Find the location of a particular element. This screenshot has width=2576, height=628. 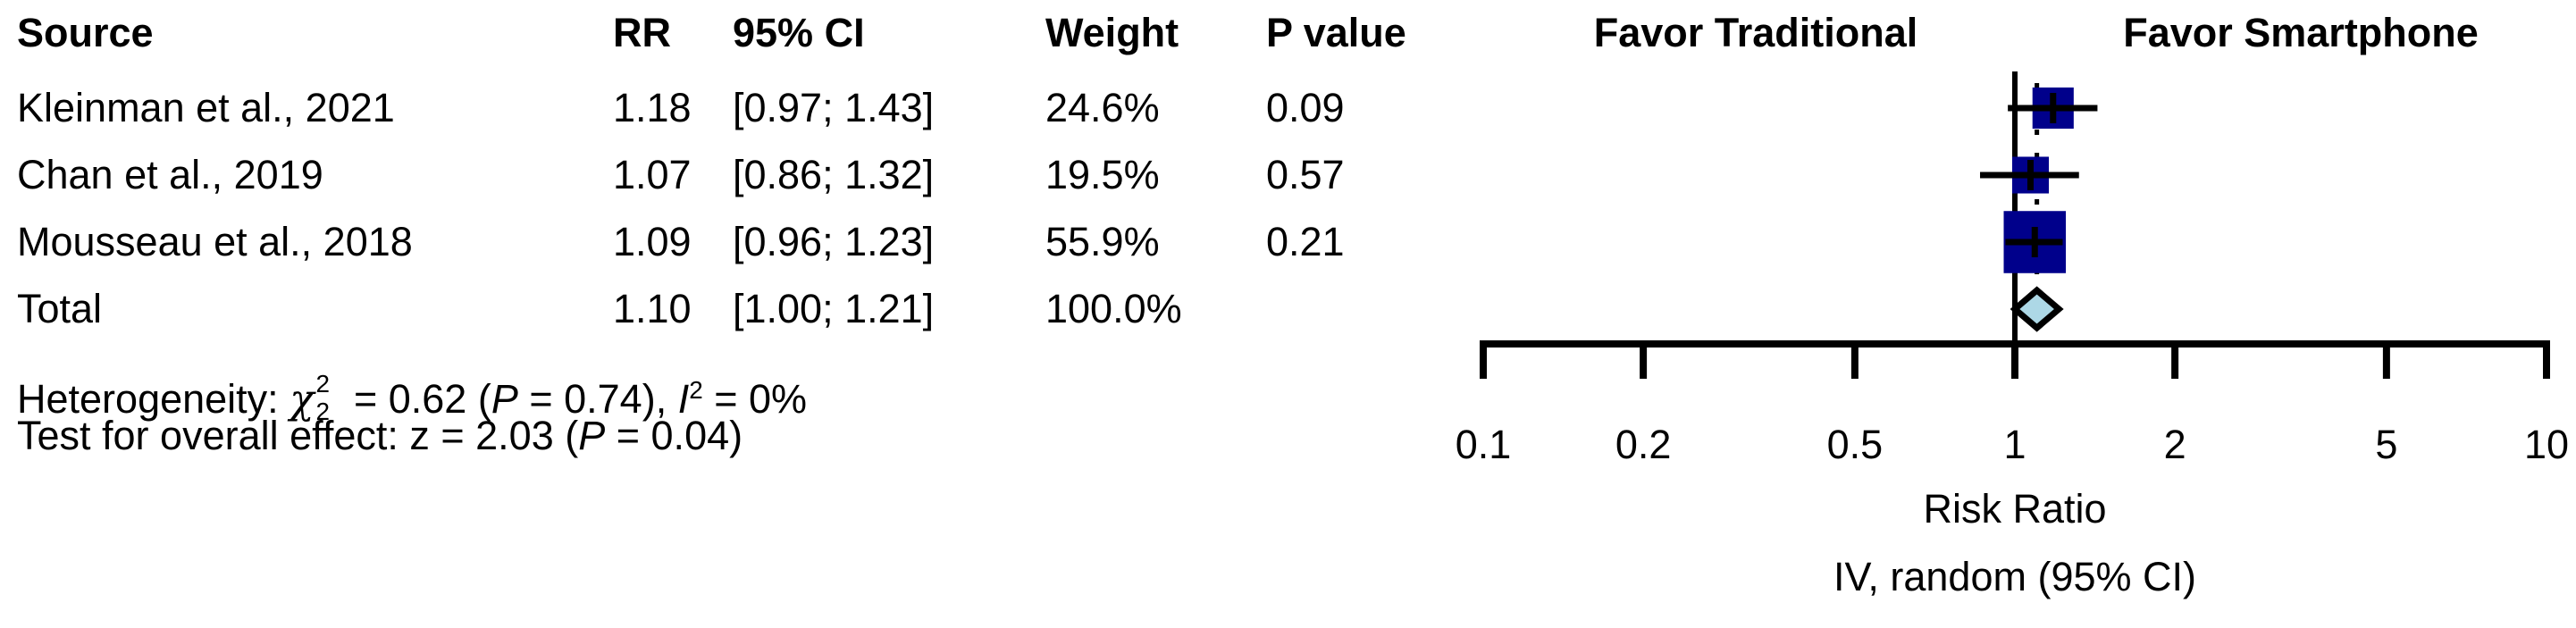

ci-cell: [0.96; 1.23] is located at coordinates (834, 242).